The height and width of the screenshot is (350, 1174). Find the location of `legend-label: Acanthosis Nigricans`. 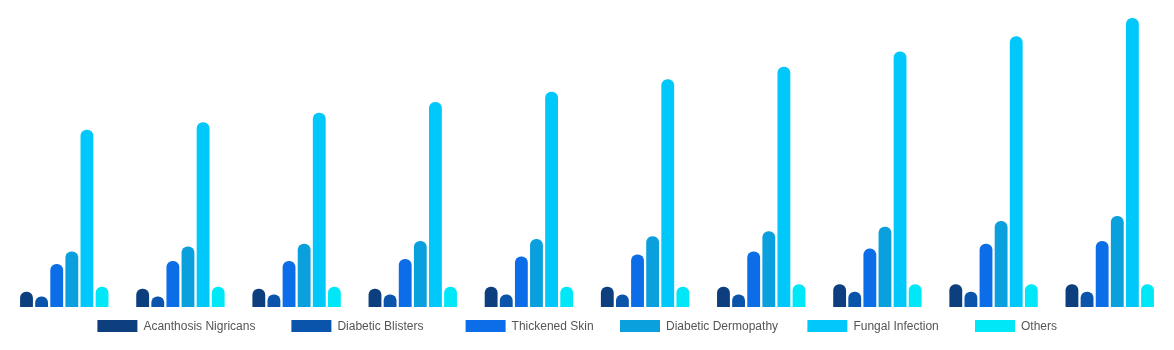

legend-label: Acanthosis Nigricans is located at coordinates (199, 326).